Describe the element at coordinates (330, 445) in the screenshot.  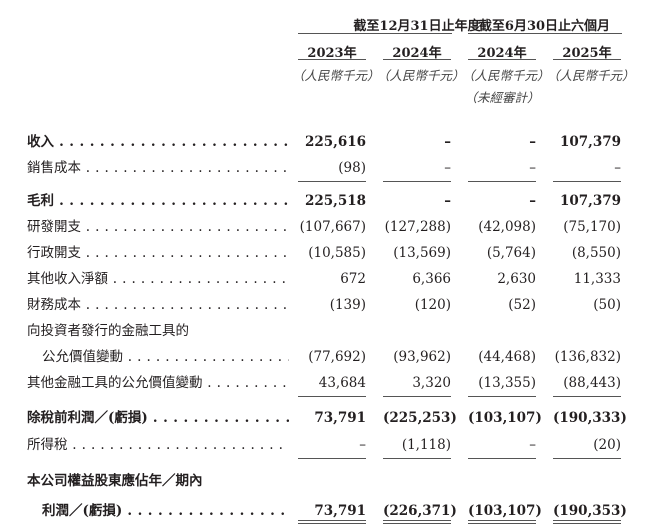
I see `table-row: 所得稅 – (1,118) – (20)` at that location.